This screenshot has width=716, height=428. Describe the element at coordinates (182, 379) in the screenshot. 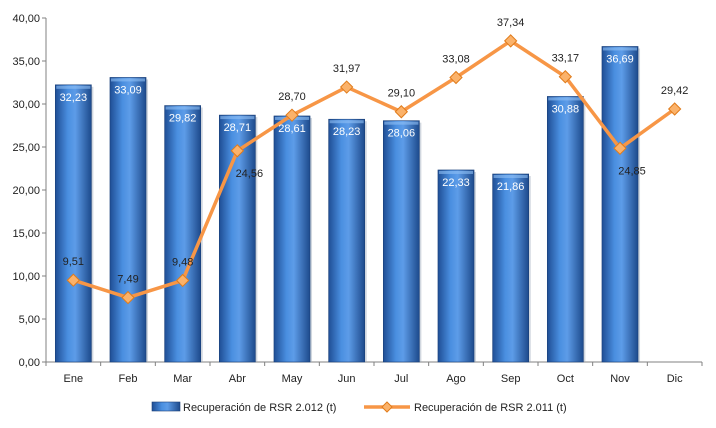

I see `x-tick-label: Mar` at that location.